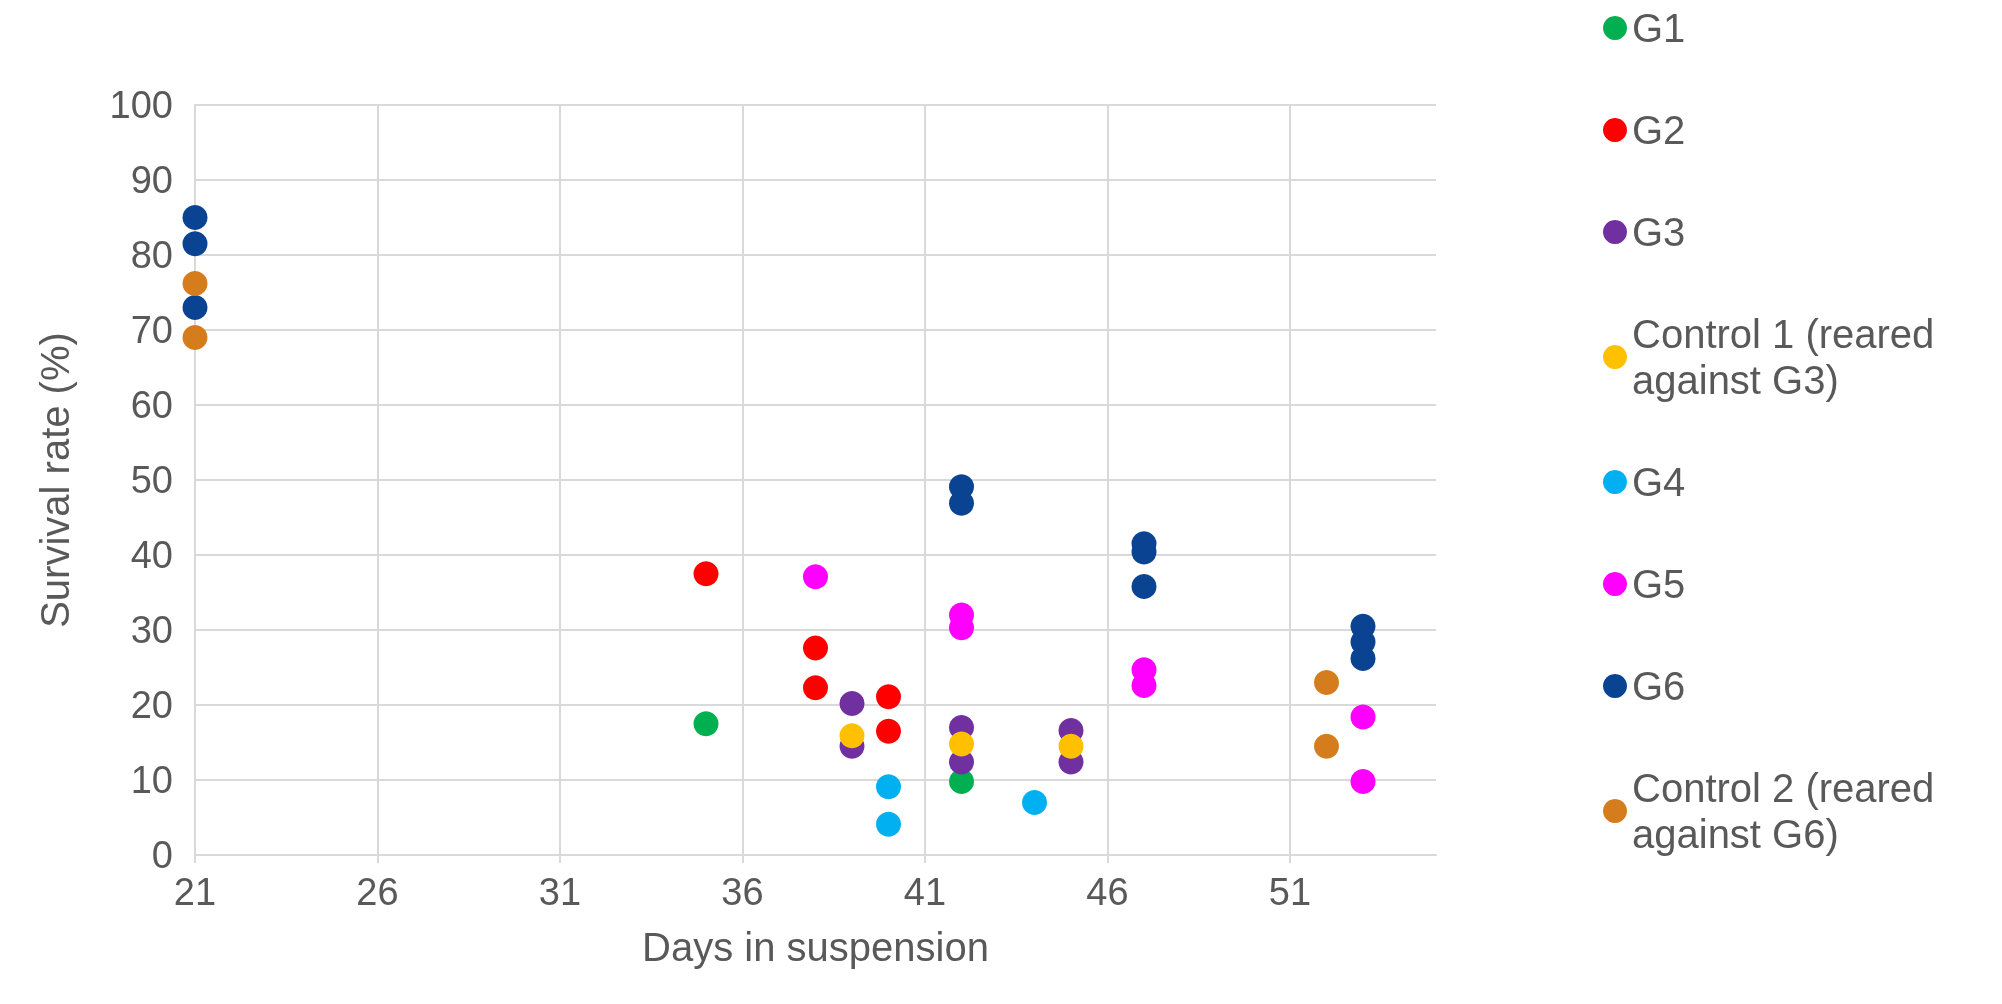 The image size is (2002, 1004). What do you see at coordinates (151, 480) in the screenshot?
I see `y-tick-label: 50` at bounding box center [151, 480].